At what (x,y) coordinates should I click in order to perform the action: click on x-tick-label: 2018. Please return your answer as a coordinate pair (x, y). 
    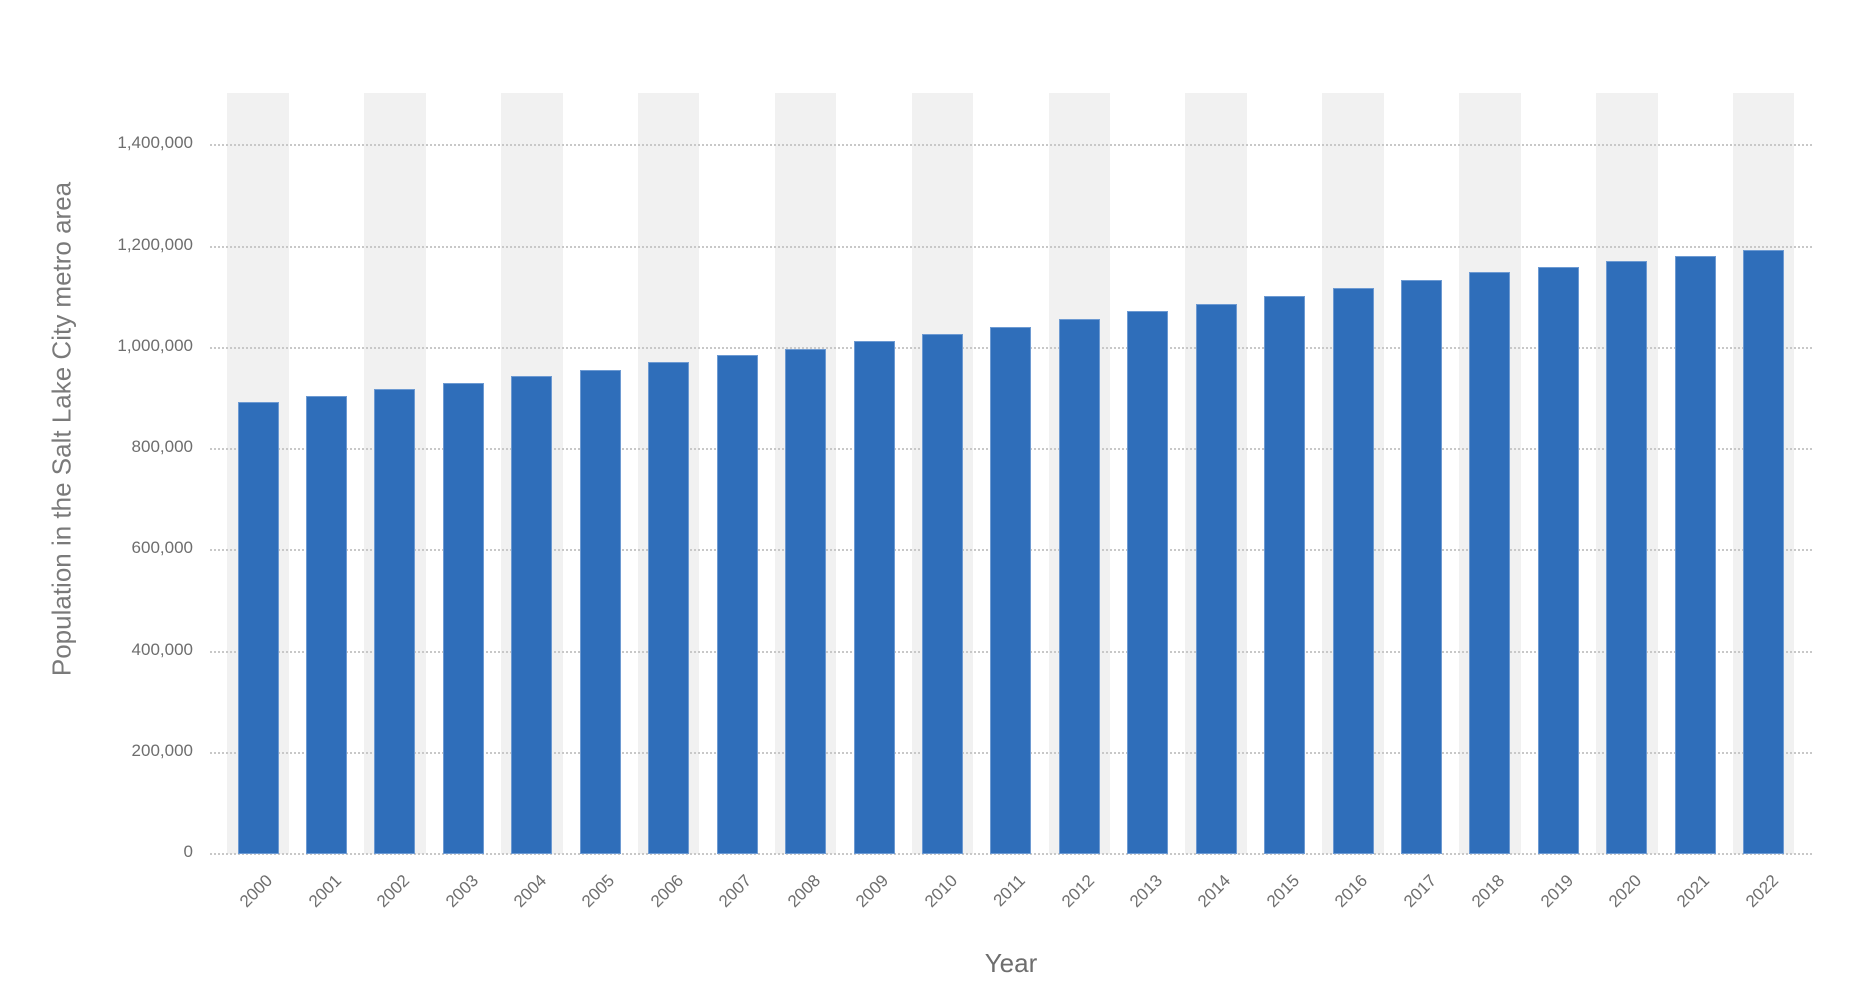
    Looking at the image, I should click on (1488, 891).